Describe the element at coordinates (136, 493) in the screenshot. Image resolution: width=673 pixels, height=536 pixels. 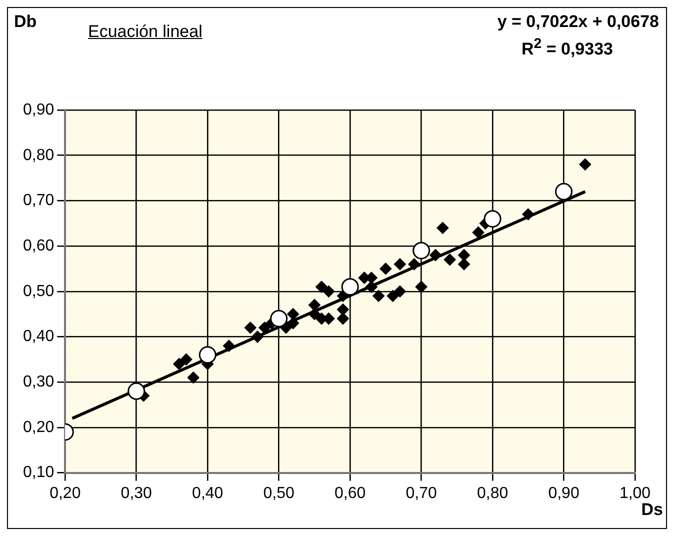
I see `x-tick-label: 0,30` at that location.